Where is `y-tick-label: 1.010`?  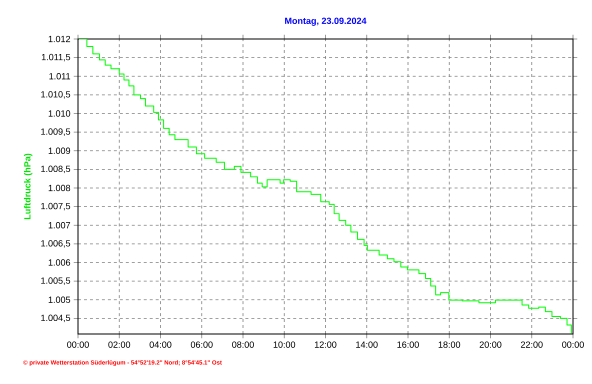 y-tick-label: 1.010 is located at coordinates (59, 113).